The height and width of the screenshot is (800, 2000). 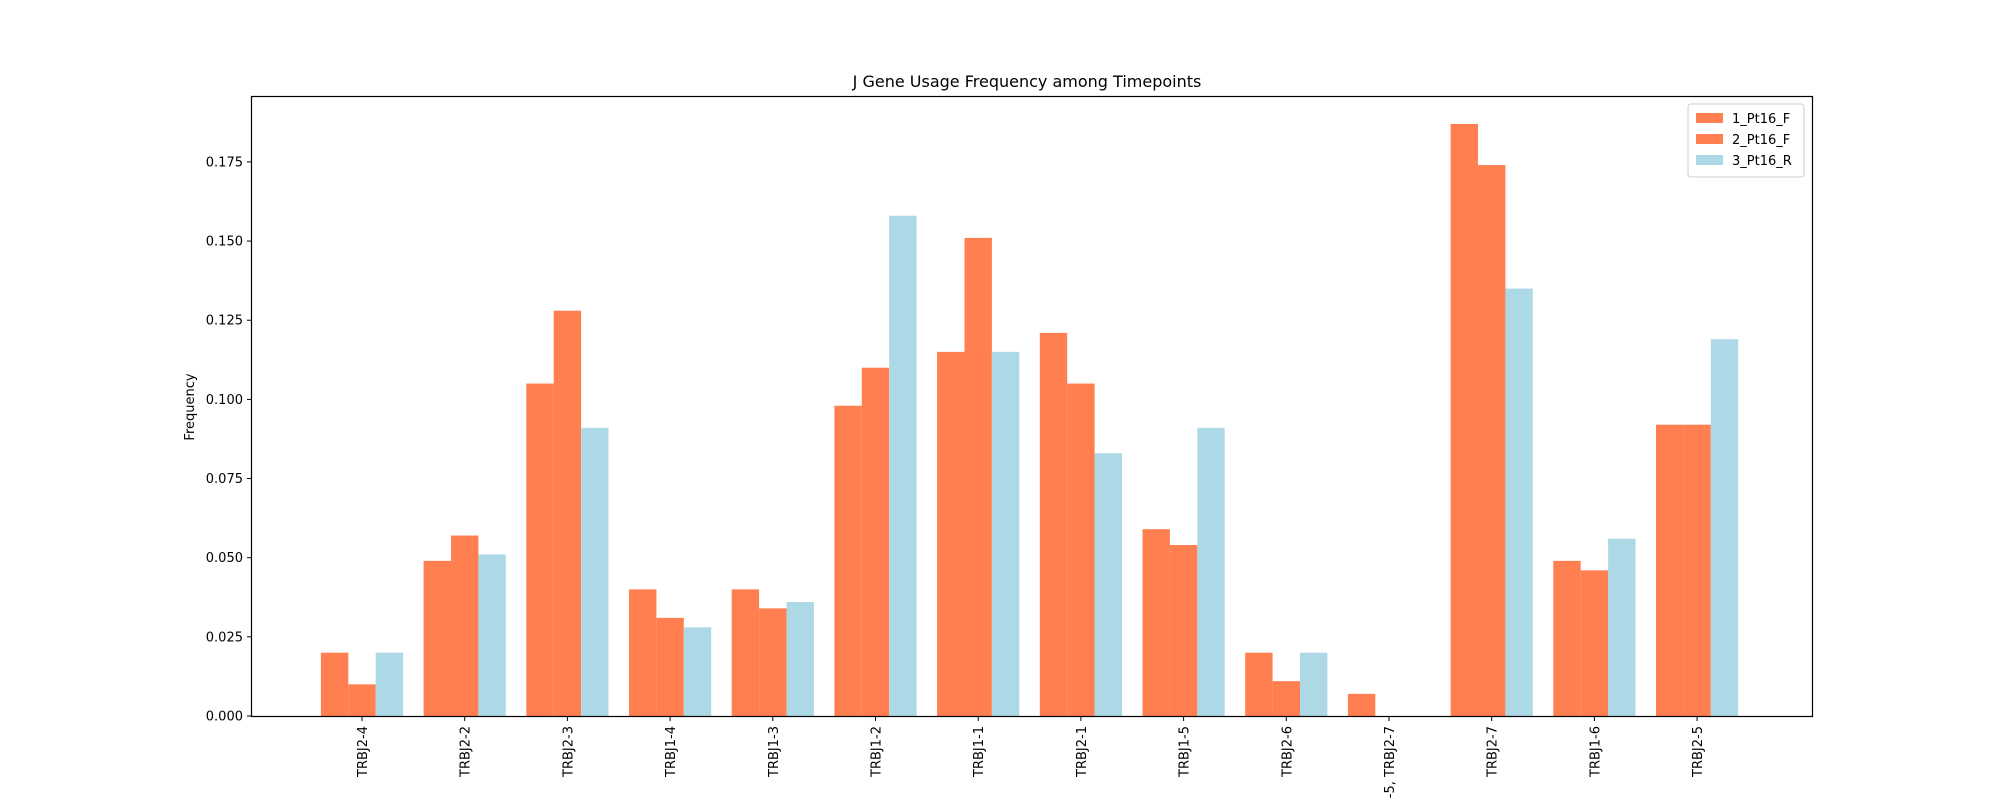 What do you see at coordinates (1595, 752) in the screenshot?
I see `x-tick-label: TRBJ1-6` at bounding box center [1595, 752].